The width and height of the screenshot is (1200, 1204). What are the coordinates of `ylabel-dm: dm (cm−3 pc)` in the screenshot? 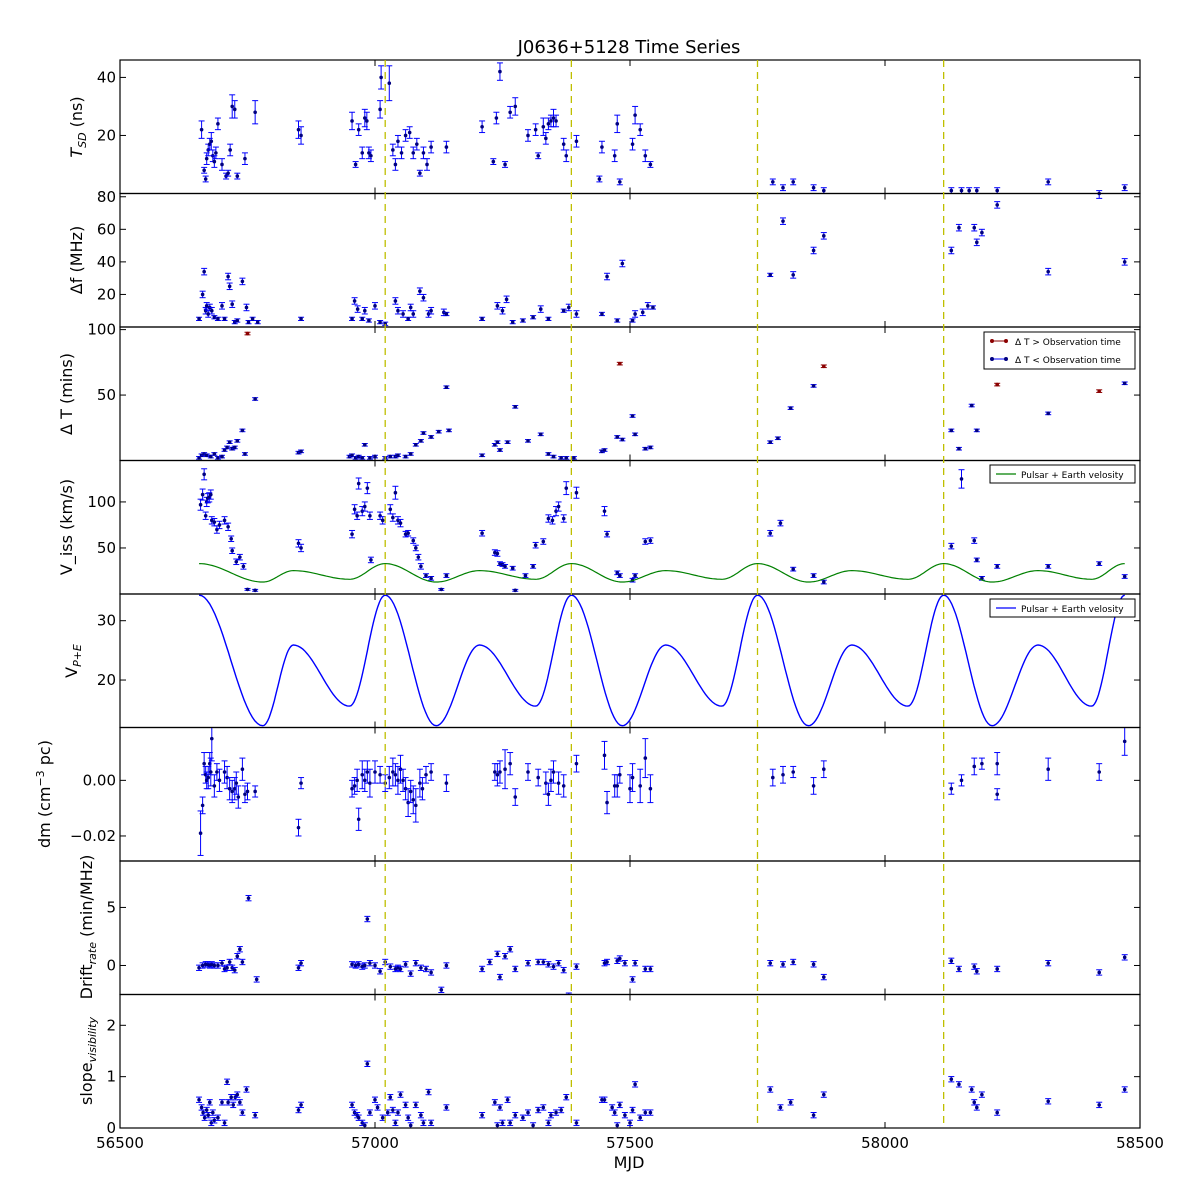 It's located at (44, 794).